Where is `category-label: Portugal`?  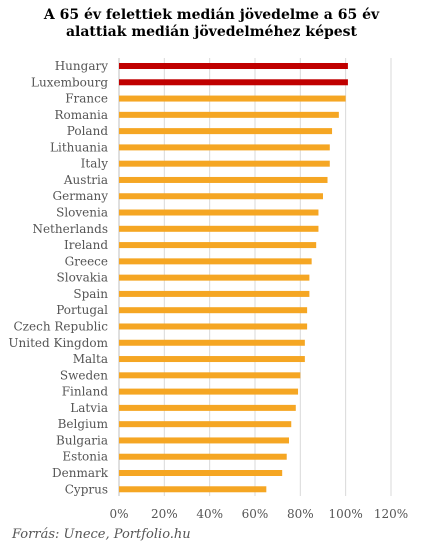 category-label: Portugal is located at coordinates (82, 310).